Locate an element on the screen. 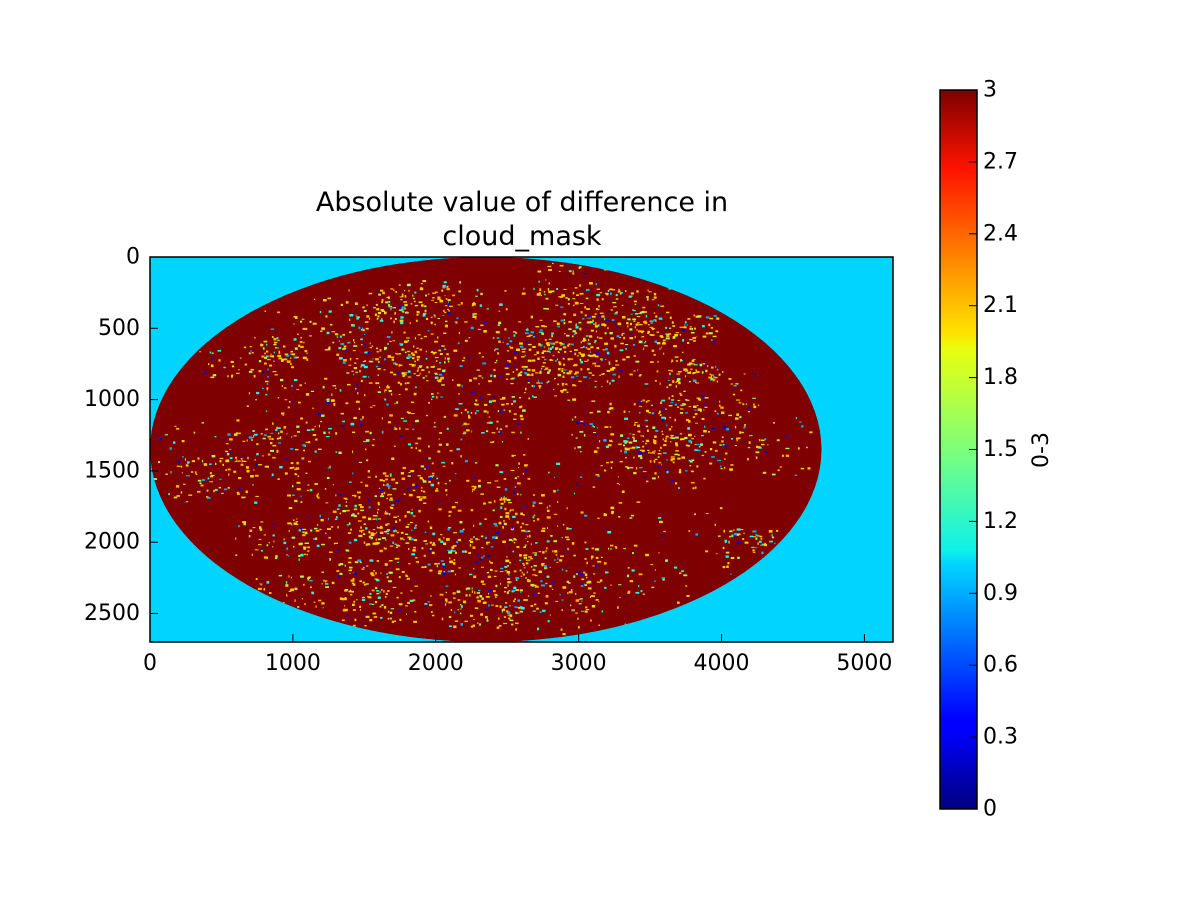  x-tick-label: 0 is located at coordinates (150, 663).